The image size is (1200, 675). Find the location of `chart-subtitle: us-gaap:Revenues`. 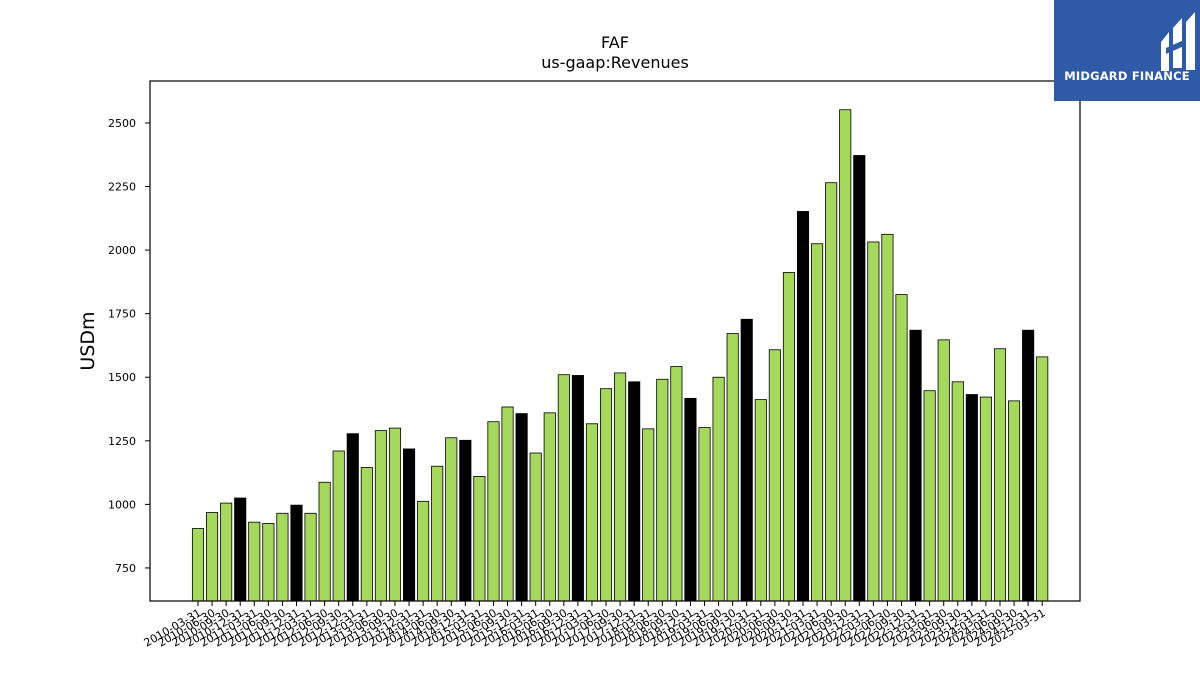

chart-subtitle: us-gaap:Revenues is located at coordinates (615, 62).